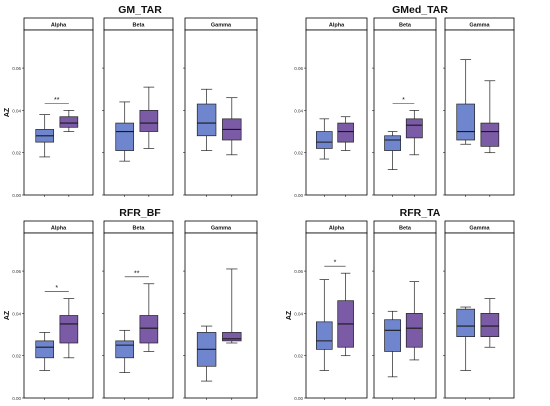 The image size is (550, 406). Describe the element at coordinates (140, 213) in the screenshot. I see `chart-title: RFR_BF` at that location.